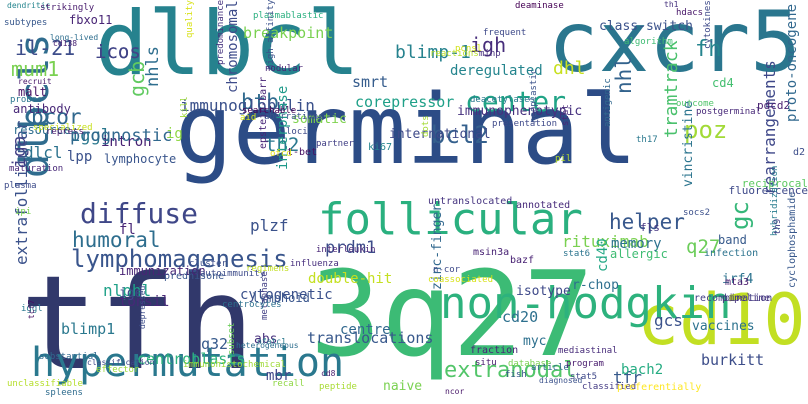 This screenshot has height=404, width=808. What do you see at coordinates (91, 20) in the screenshot?
I see `cloud-word: fbxo11` at bounding box center [91, 20].